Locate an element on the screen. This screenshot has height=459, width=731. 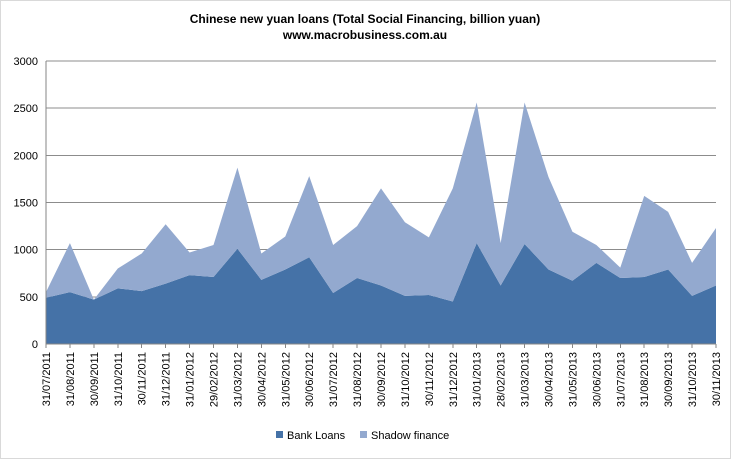
y-tick-label: 500 is located at coordinates (29, 298).